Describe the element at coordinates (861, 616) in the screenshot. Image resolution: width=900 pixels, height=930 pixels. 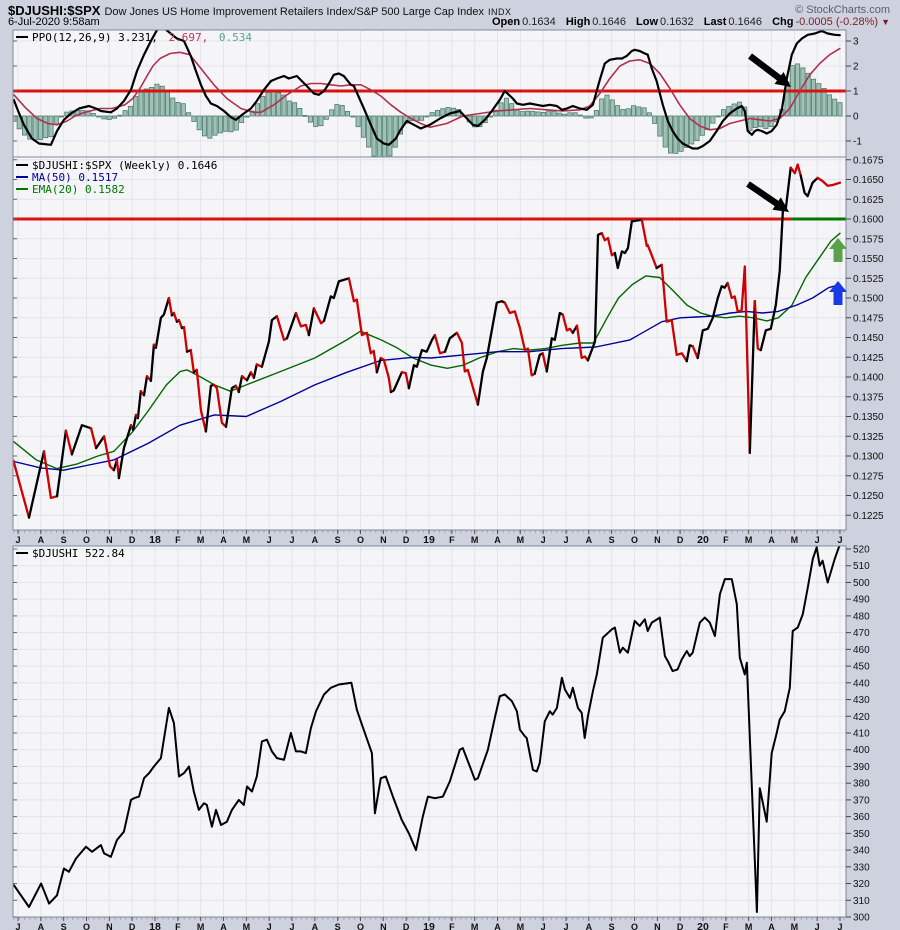
I see `y-axis-label: 480` at that location.